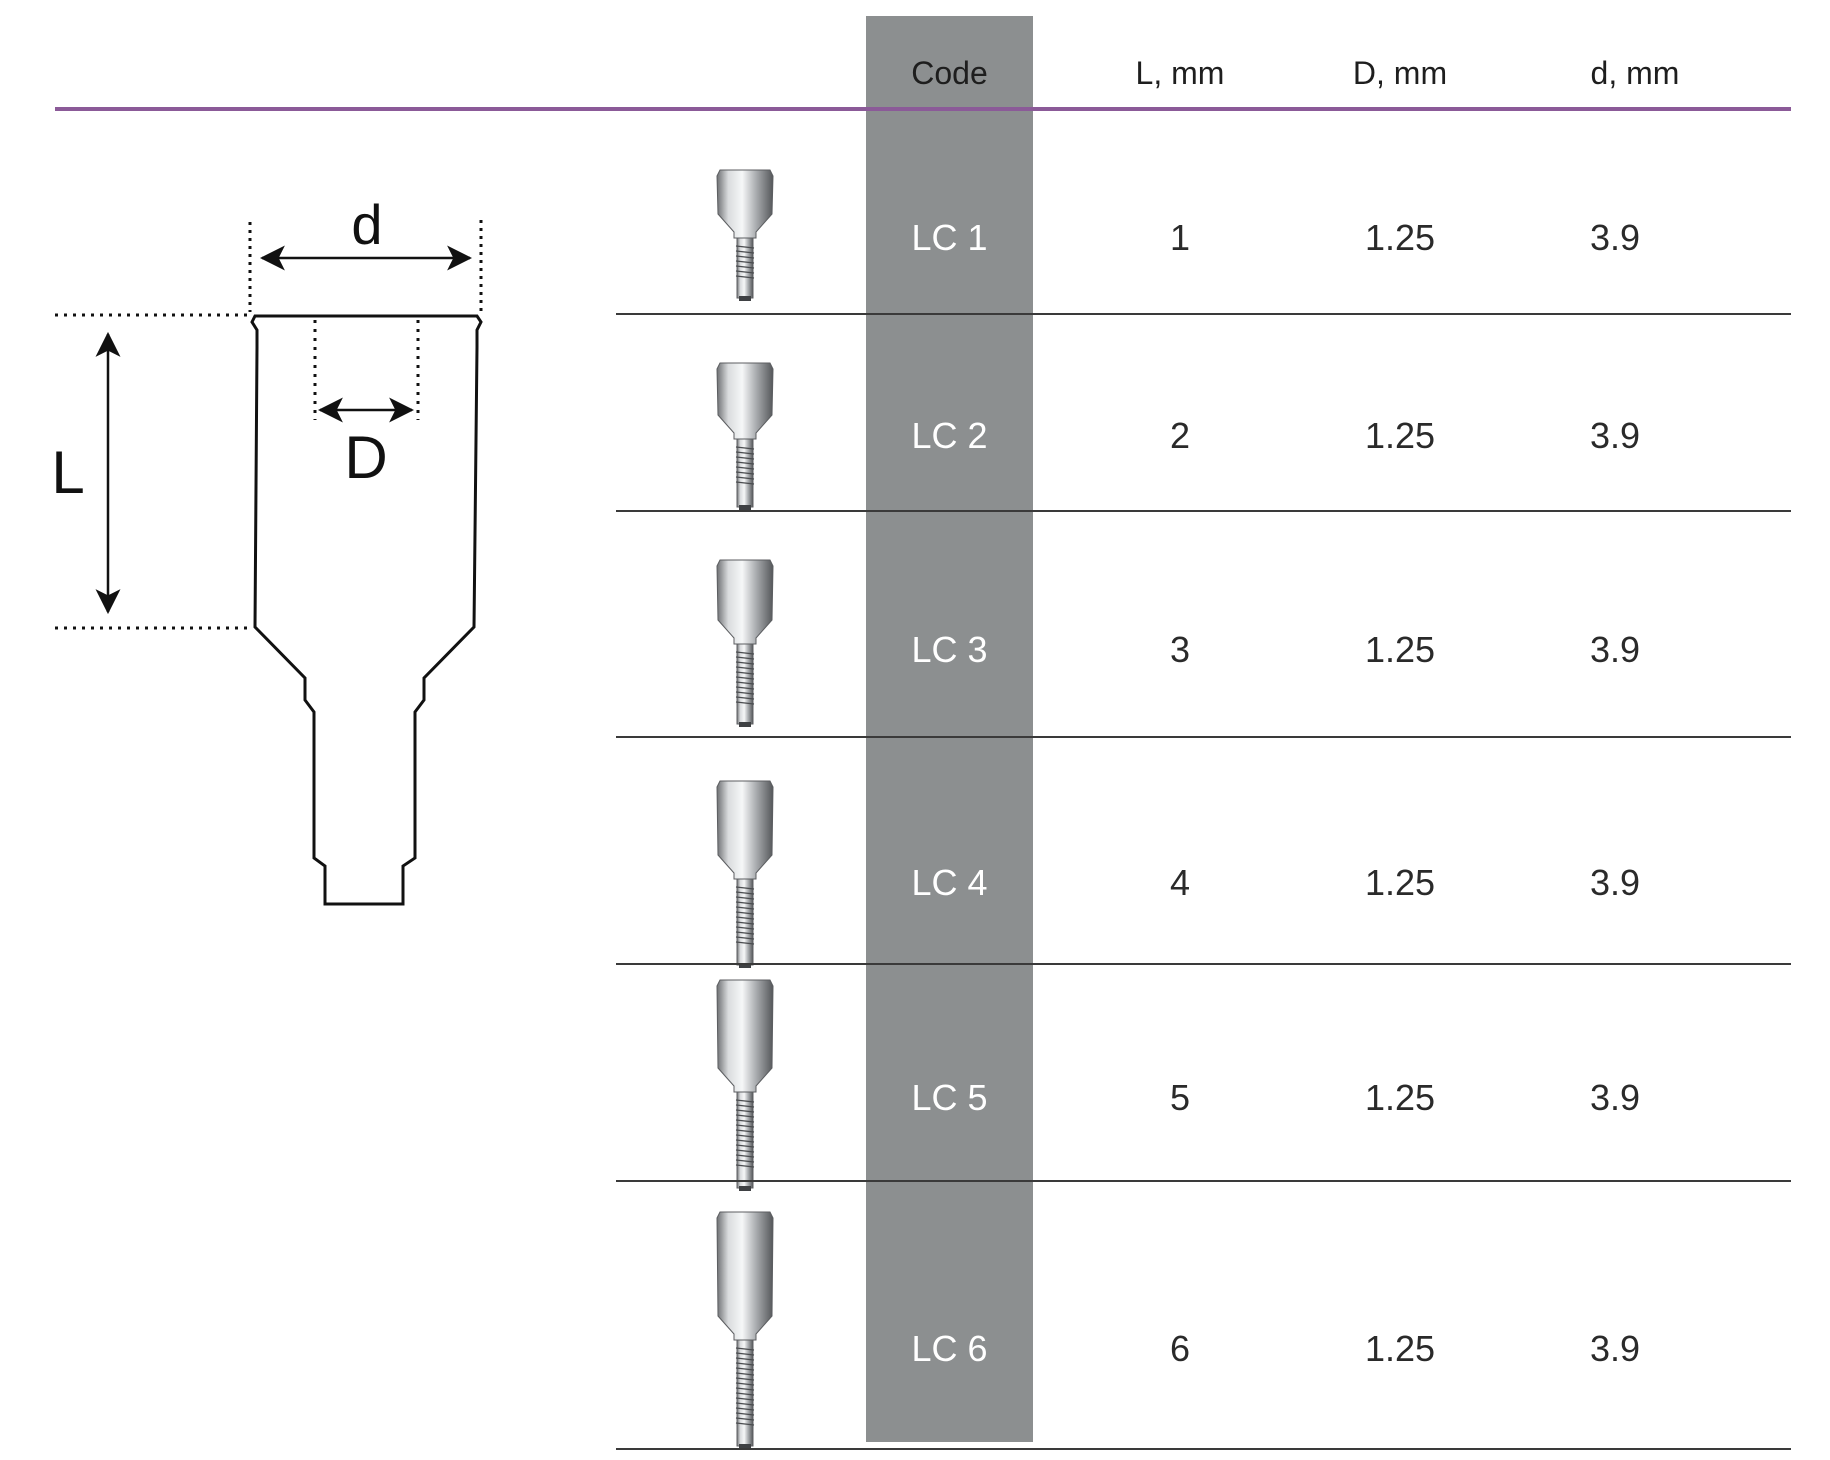  I want to click on code-cell: LC 5, so click(949, 1097).